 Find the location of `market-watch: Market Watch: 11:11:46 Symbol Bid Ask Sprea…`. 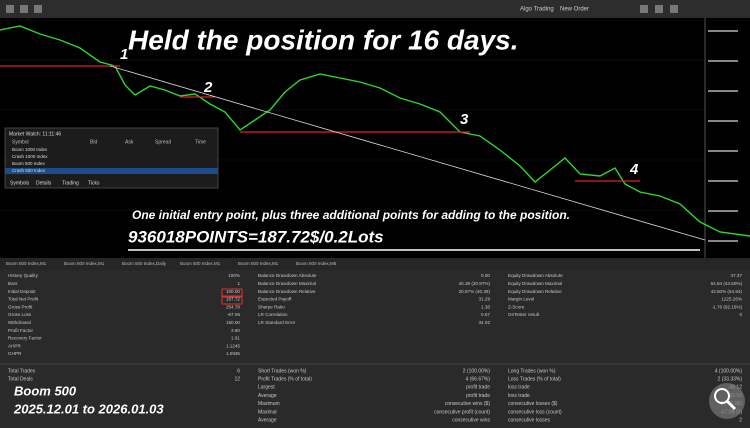

market-watch: Market Watch: 11:11:46 Symbol Bid Ask Sprea… is located at coordinates (111, 158).